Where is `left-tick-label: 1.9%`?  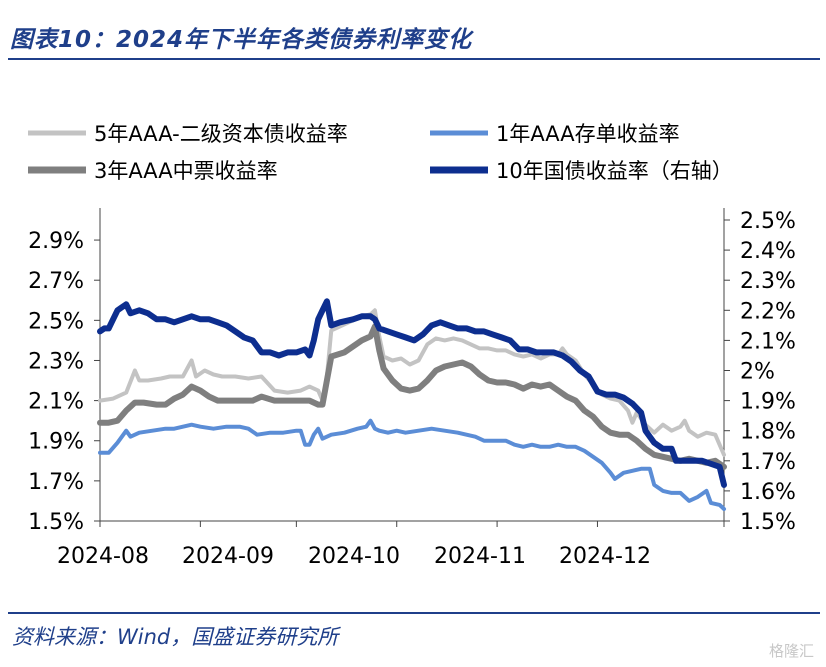
left-tick-label: 1.9% is located at coordinates (56, 442).